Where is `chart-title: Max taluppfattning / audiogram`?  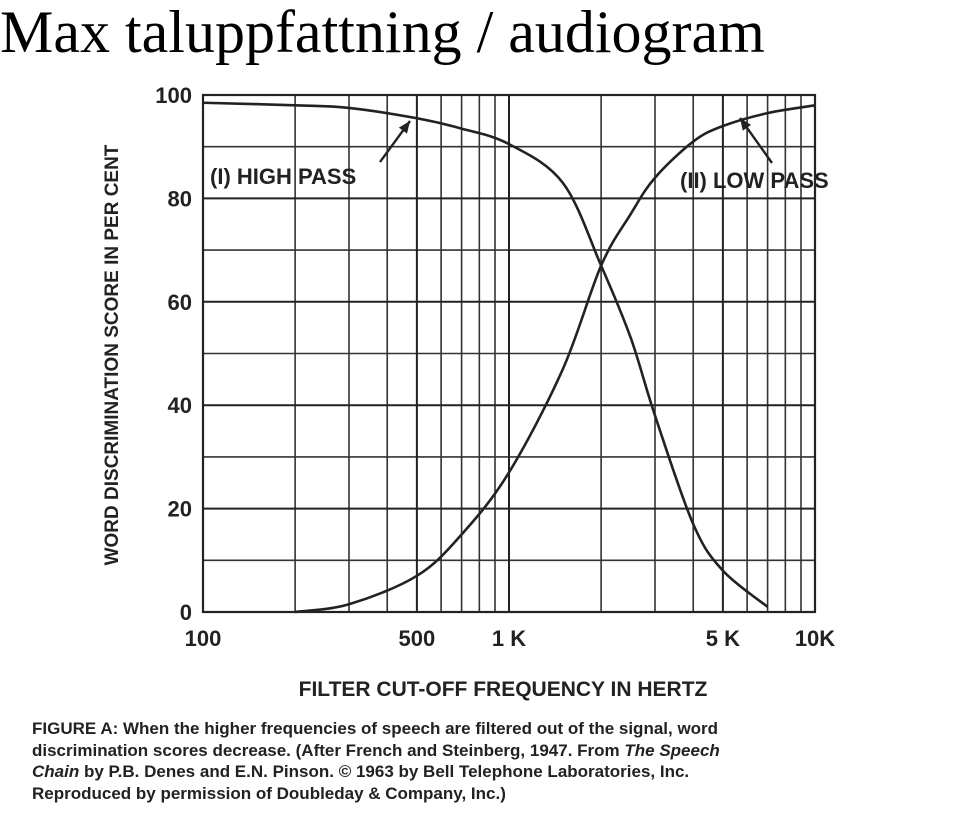 chart-title: Max taluppfattning / audiogram is located at coordinates (382, 32).